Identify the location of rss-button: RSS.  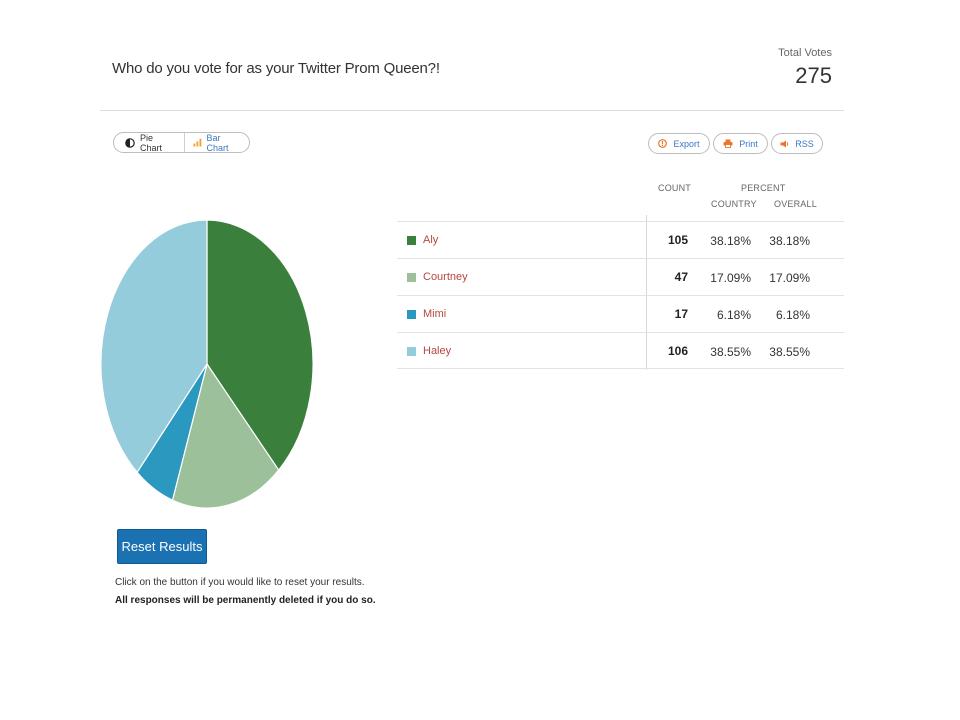
(797, 143).